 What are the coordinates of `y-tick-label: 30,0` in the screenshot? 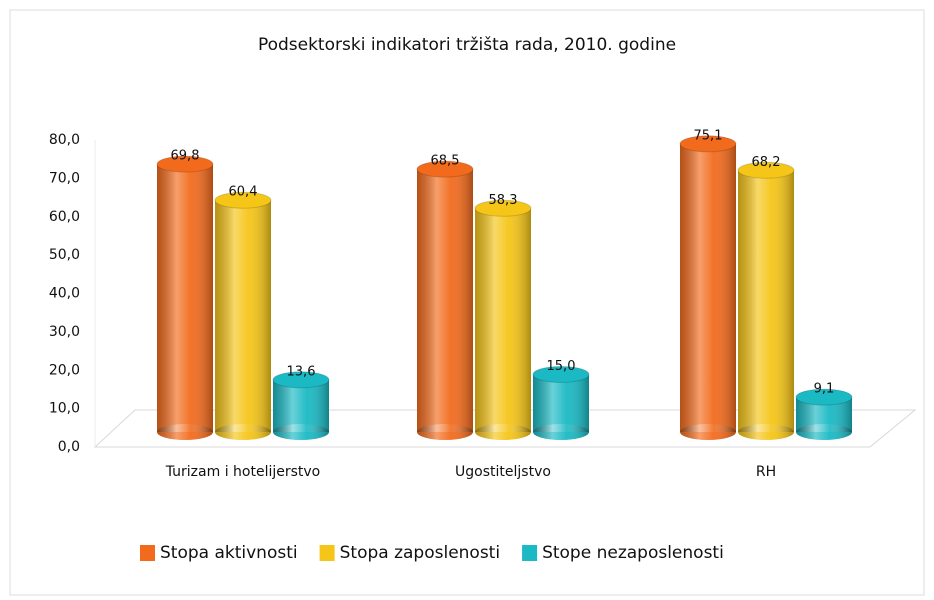 It's located at (64, 332).